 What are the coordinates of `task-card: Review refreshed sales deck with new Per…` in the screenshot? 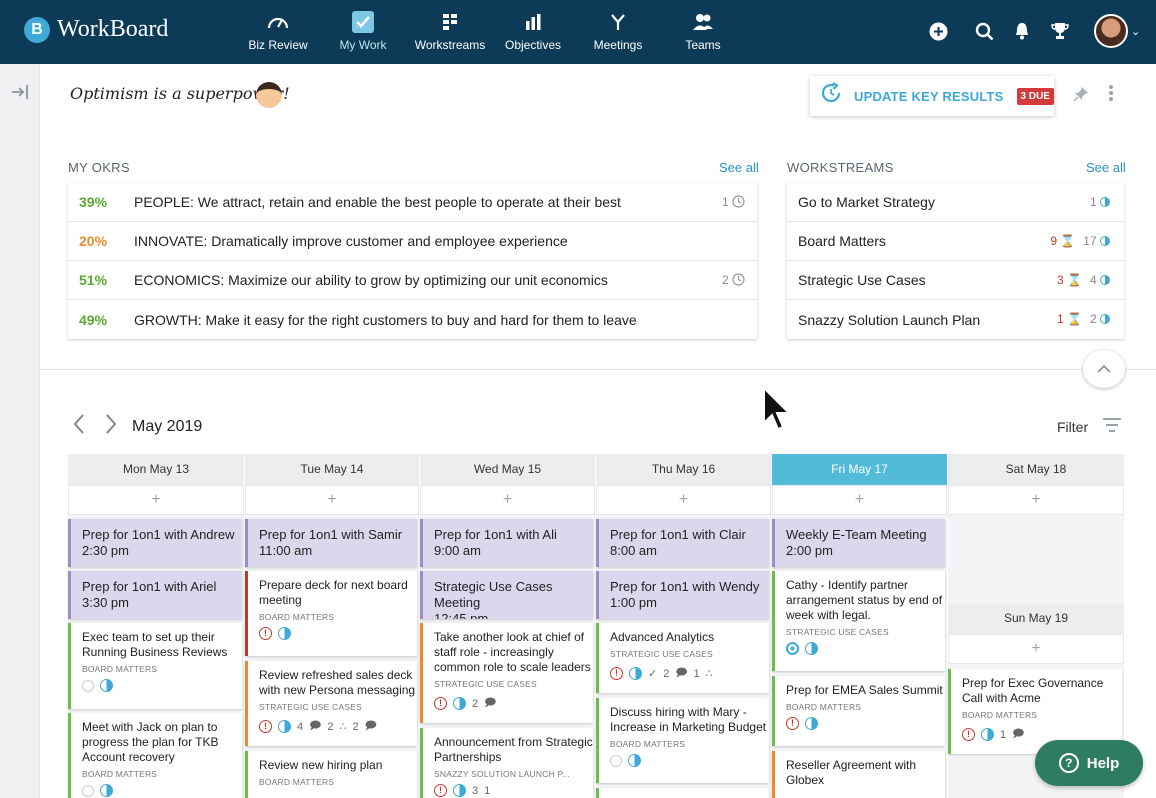 It's located at (331, 703).